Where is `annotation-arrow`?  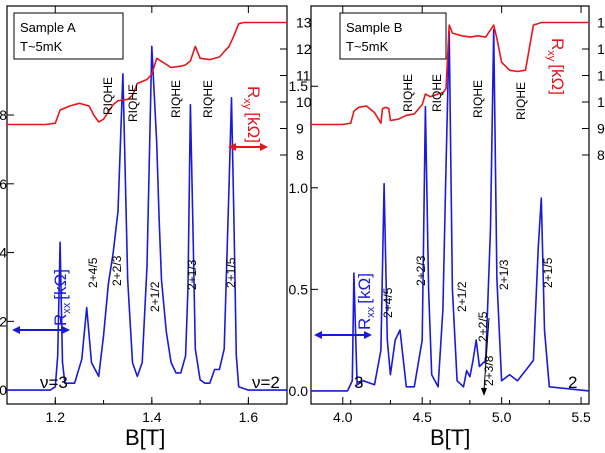 annotation-arrow is located at coordinates (484, 392).